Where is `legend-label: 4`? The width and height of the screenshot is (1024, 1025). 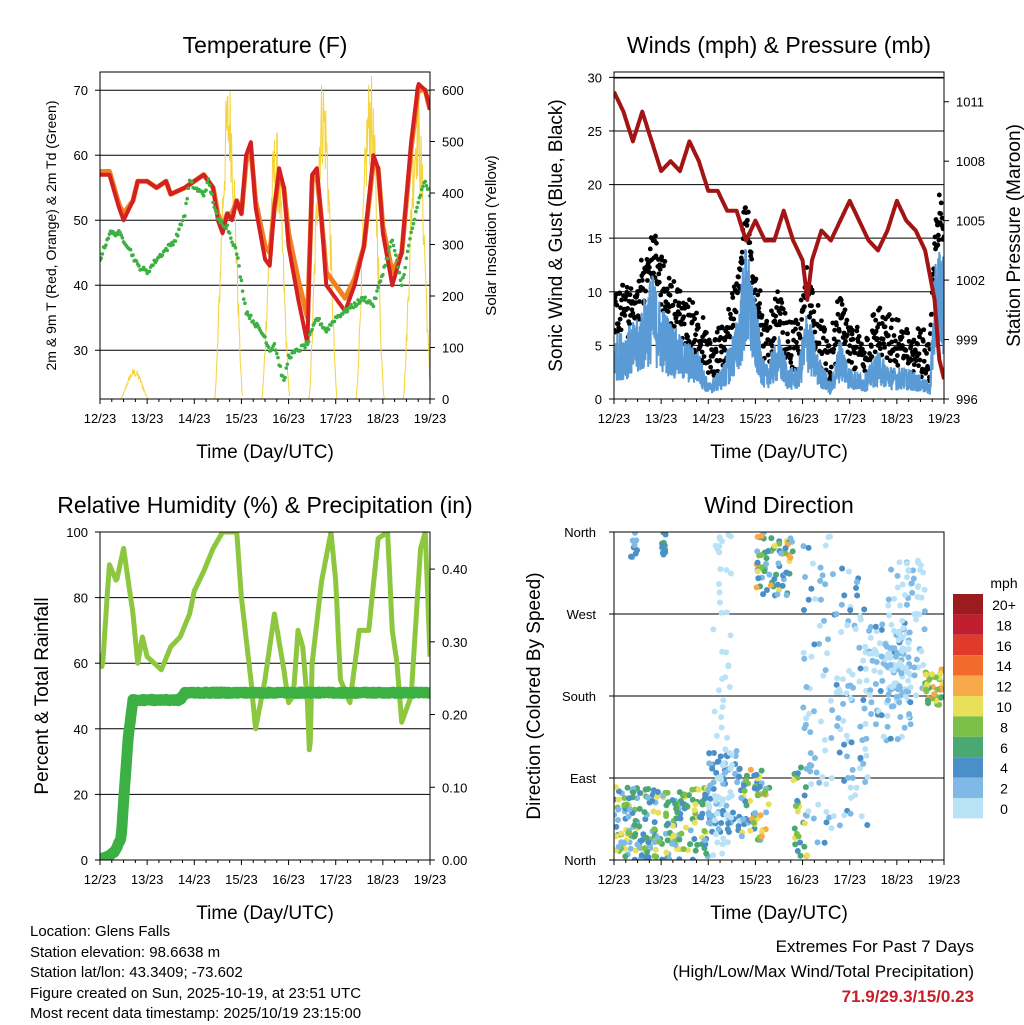 legend-label: 4 is located at coordinates (1004, 768).